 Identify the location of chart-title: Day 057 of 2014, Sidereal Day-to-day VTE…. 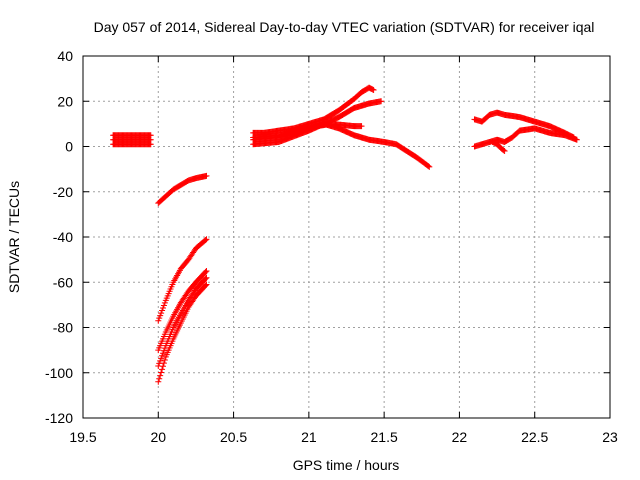
(344, 27).